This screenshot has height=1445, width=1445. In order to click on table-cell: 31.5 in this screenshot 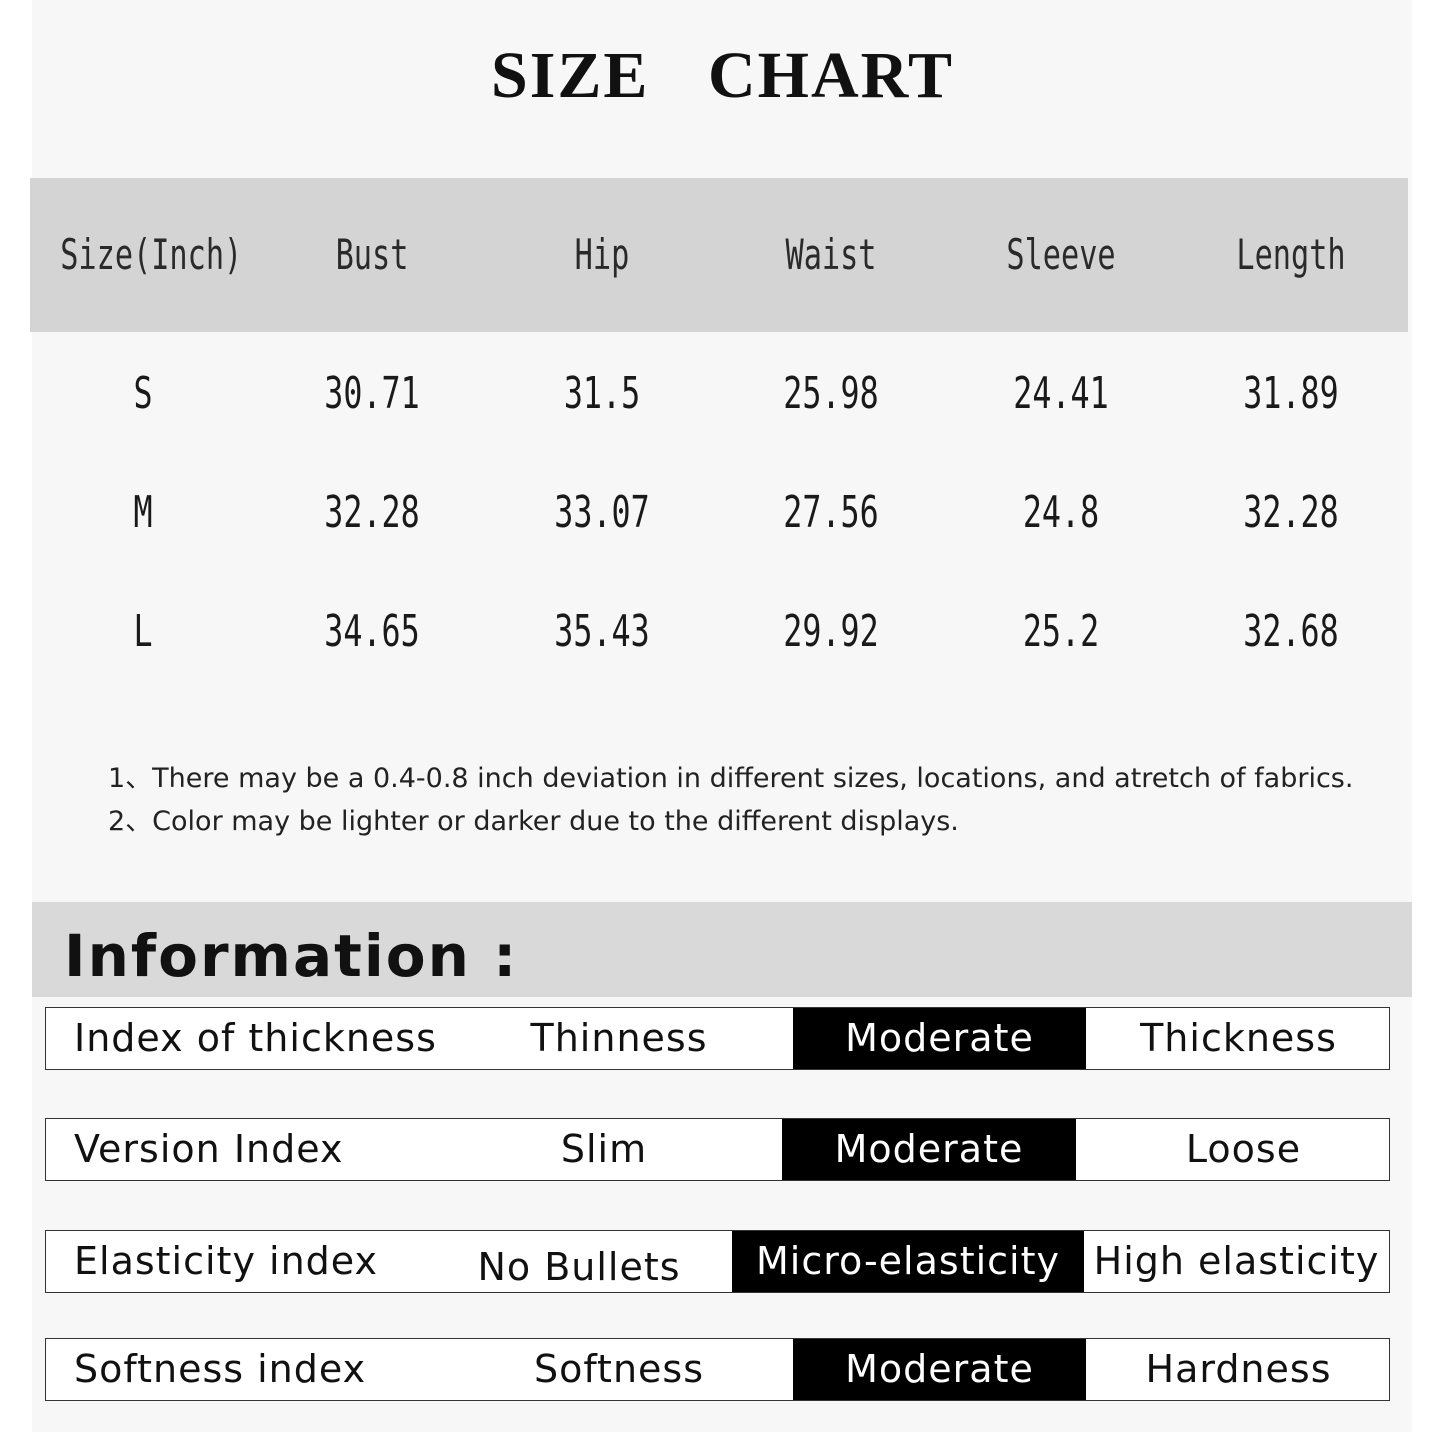, I will do `click(602, 393)`.